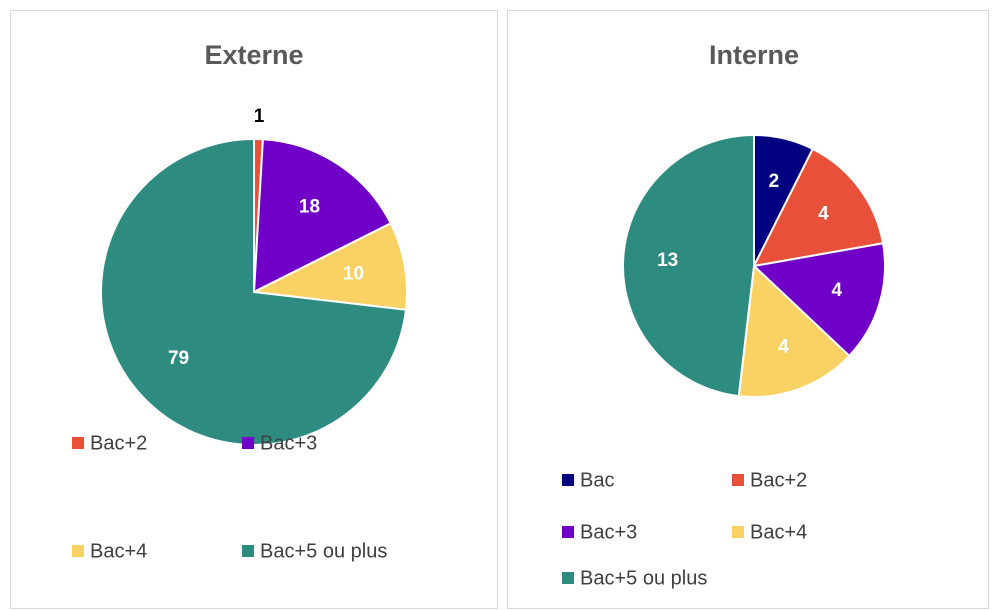 The image size is (992, 610). I want to click on chart-title: Externe, so click(253, 55).